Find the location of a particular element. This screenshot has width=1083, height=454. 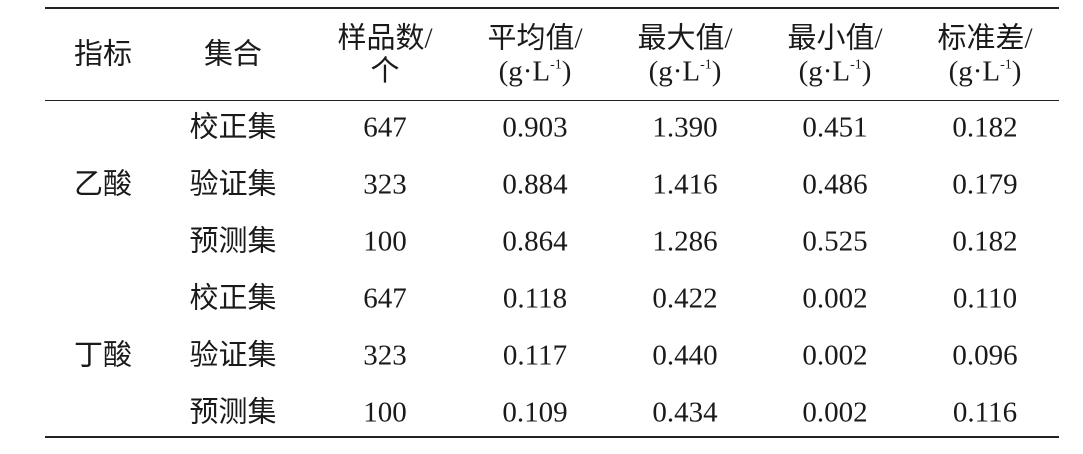

unit-text: 个 is located at coordinates (385, 71).